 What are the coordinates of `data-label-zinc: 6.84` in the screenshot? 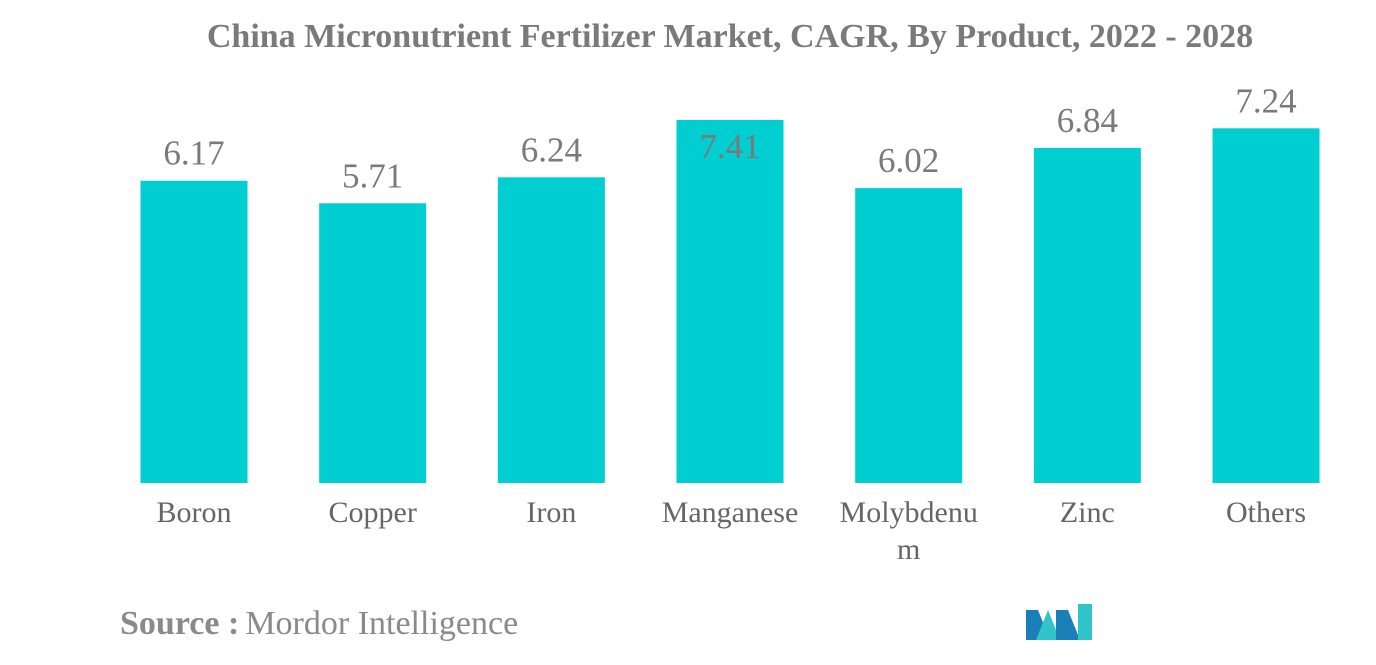 It's located at (1087, 120).